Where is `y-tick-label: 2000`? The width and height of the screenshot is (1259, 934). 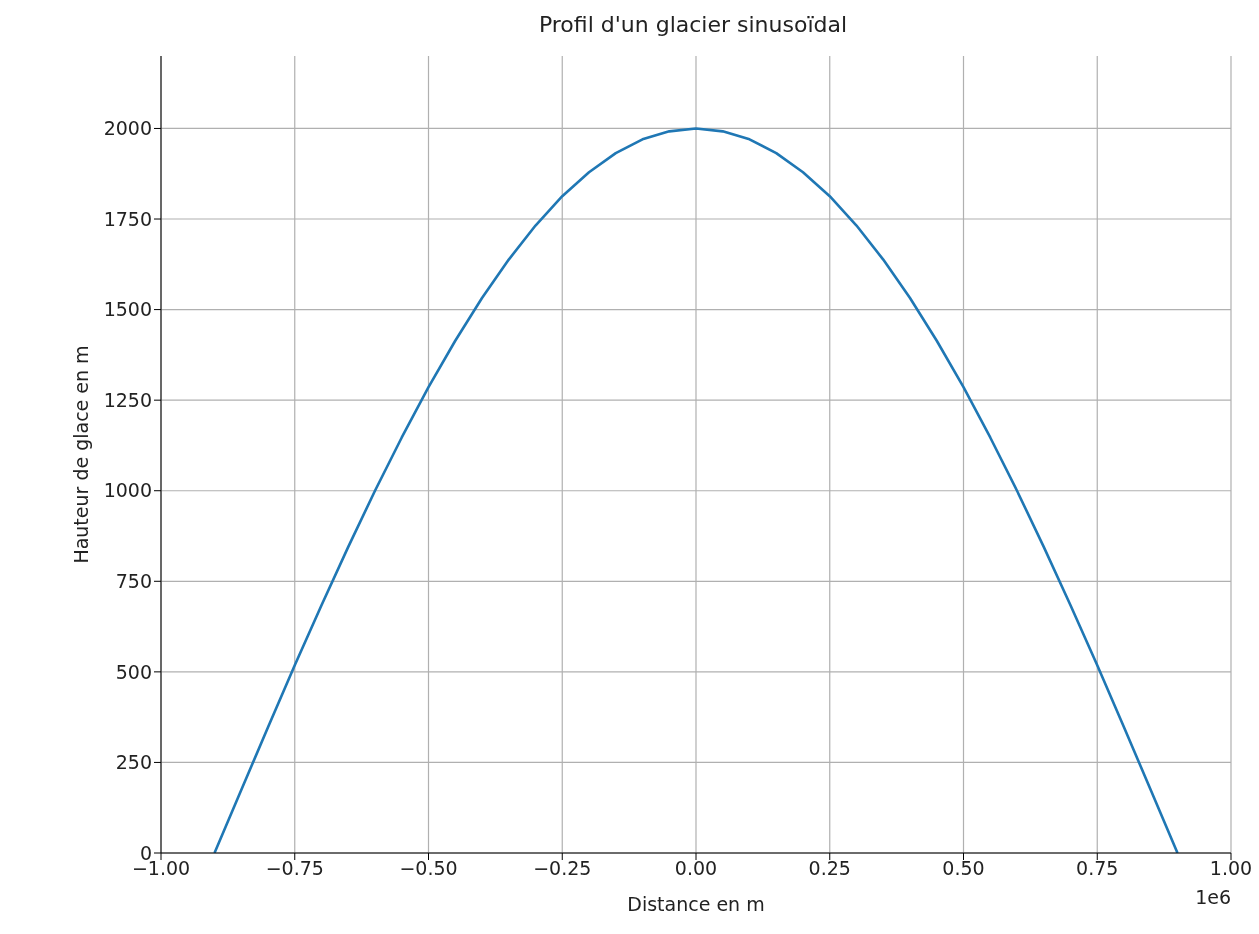 y-tick-label: 2000 is located at coordinates (127, 128).